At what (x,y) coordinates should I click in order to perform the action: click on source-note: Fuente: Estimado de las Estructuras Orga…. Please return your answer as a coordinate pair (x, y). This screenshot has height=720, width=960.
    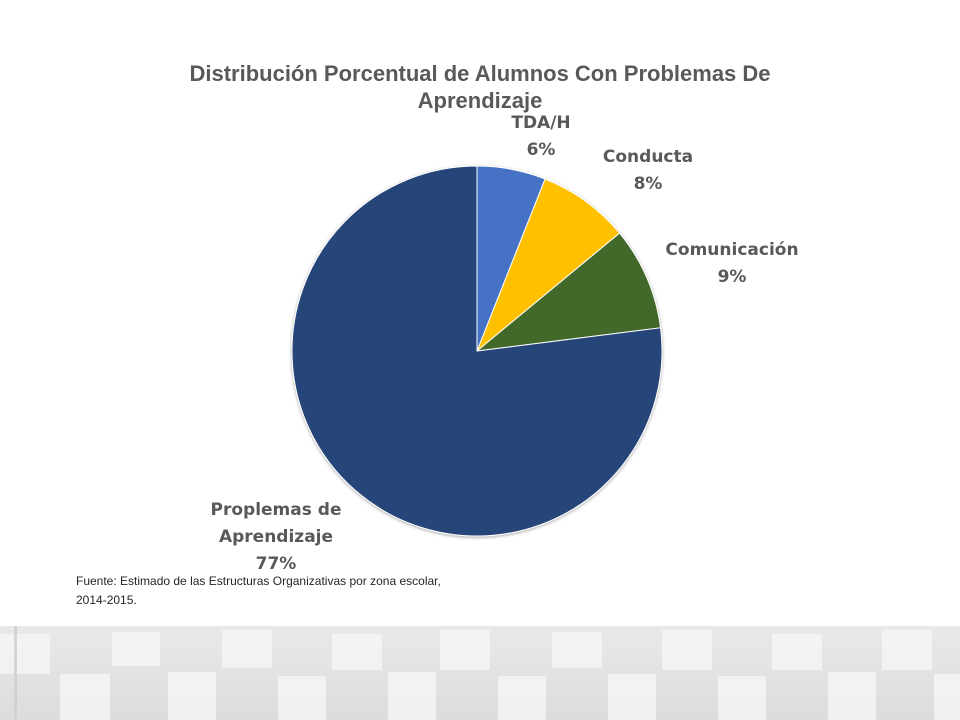
    Looking at the image, I should click on (258, 590).